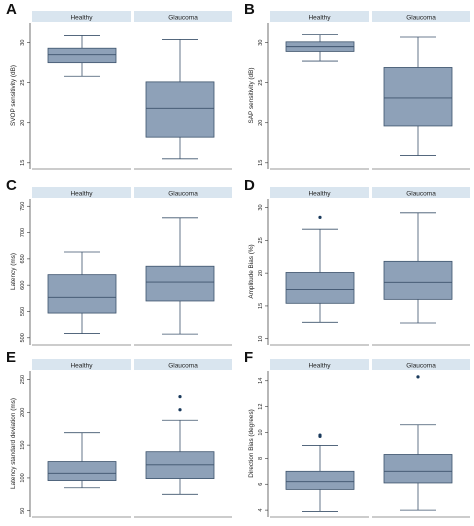 The image size is (474, 526). I want to click on y-tick-label: 750, so click(23, 206).